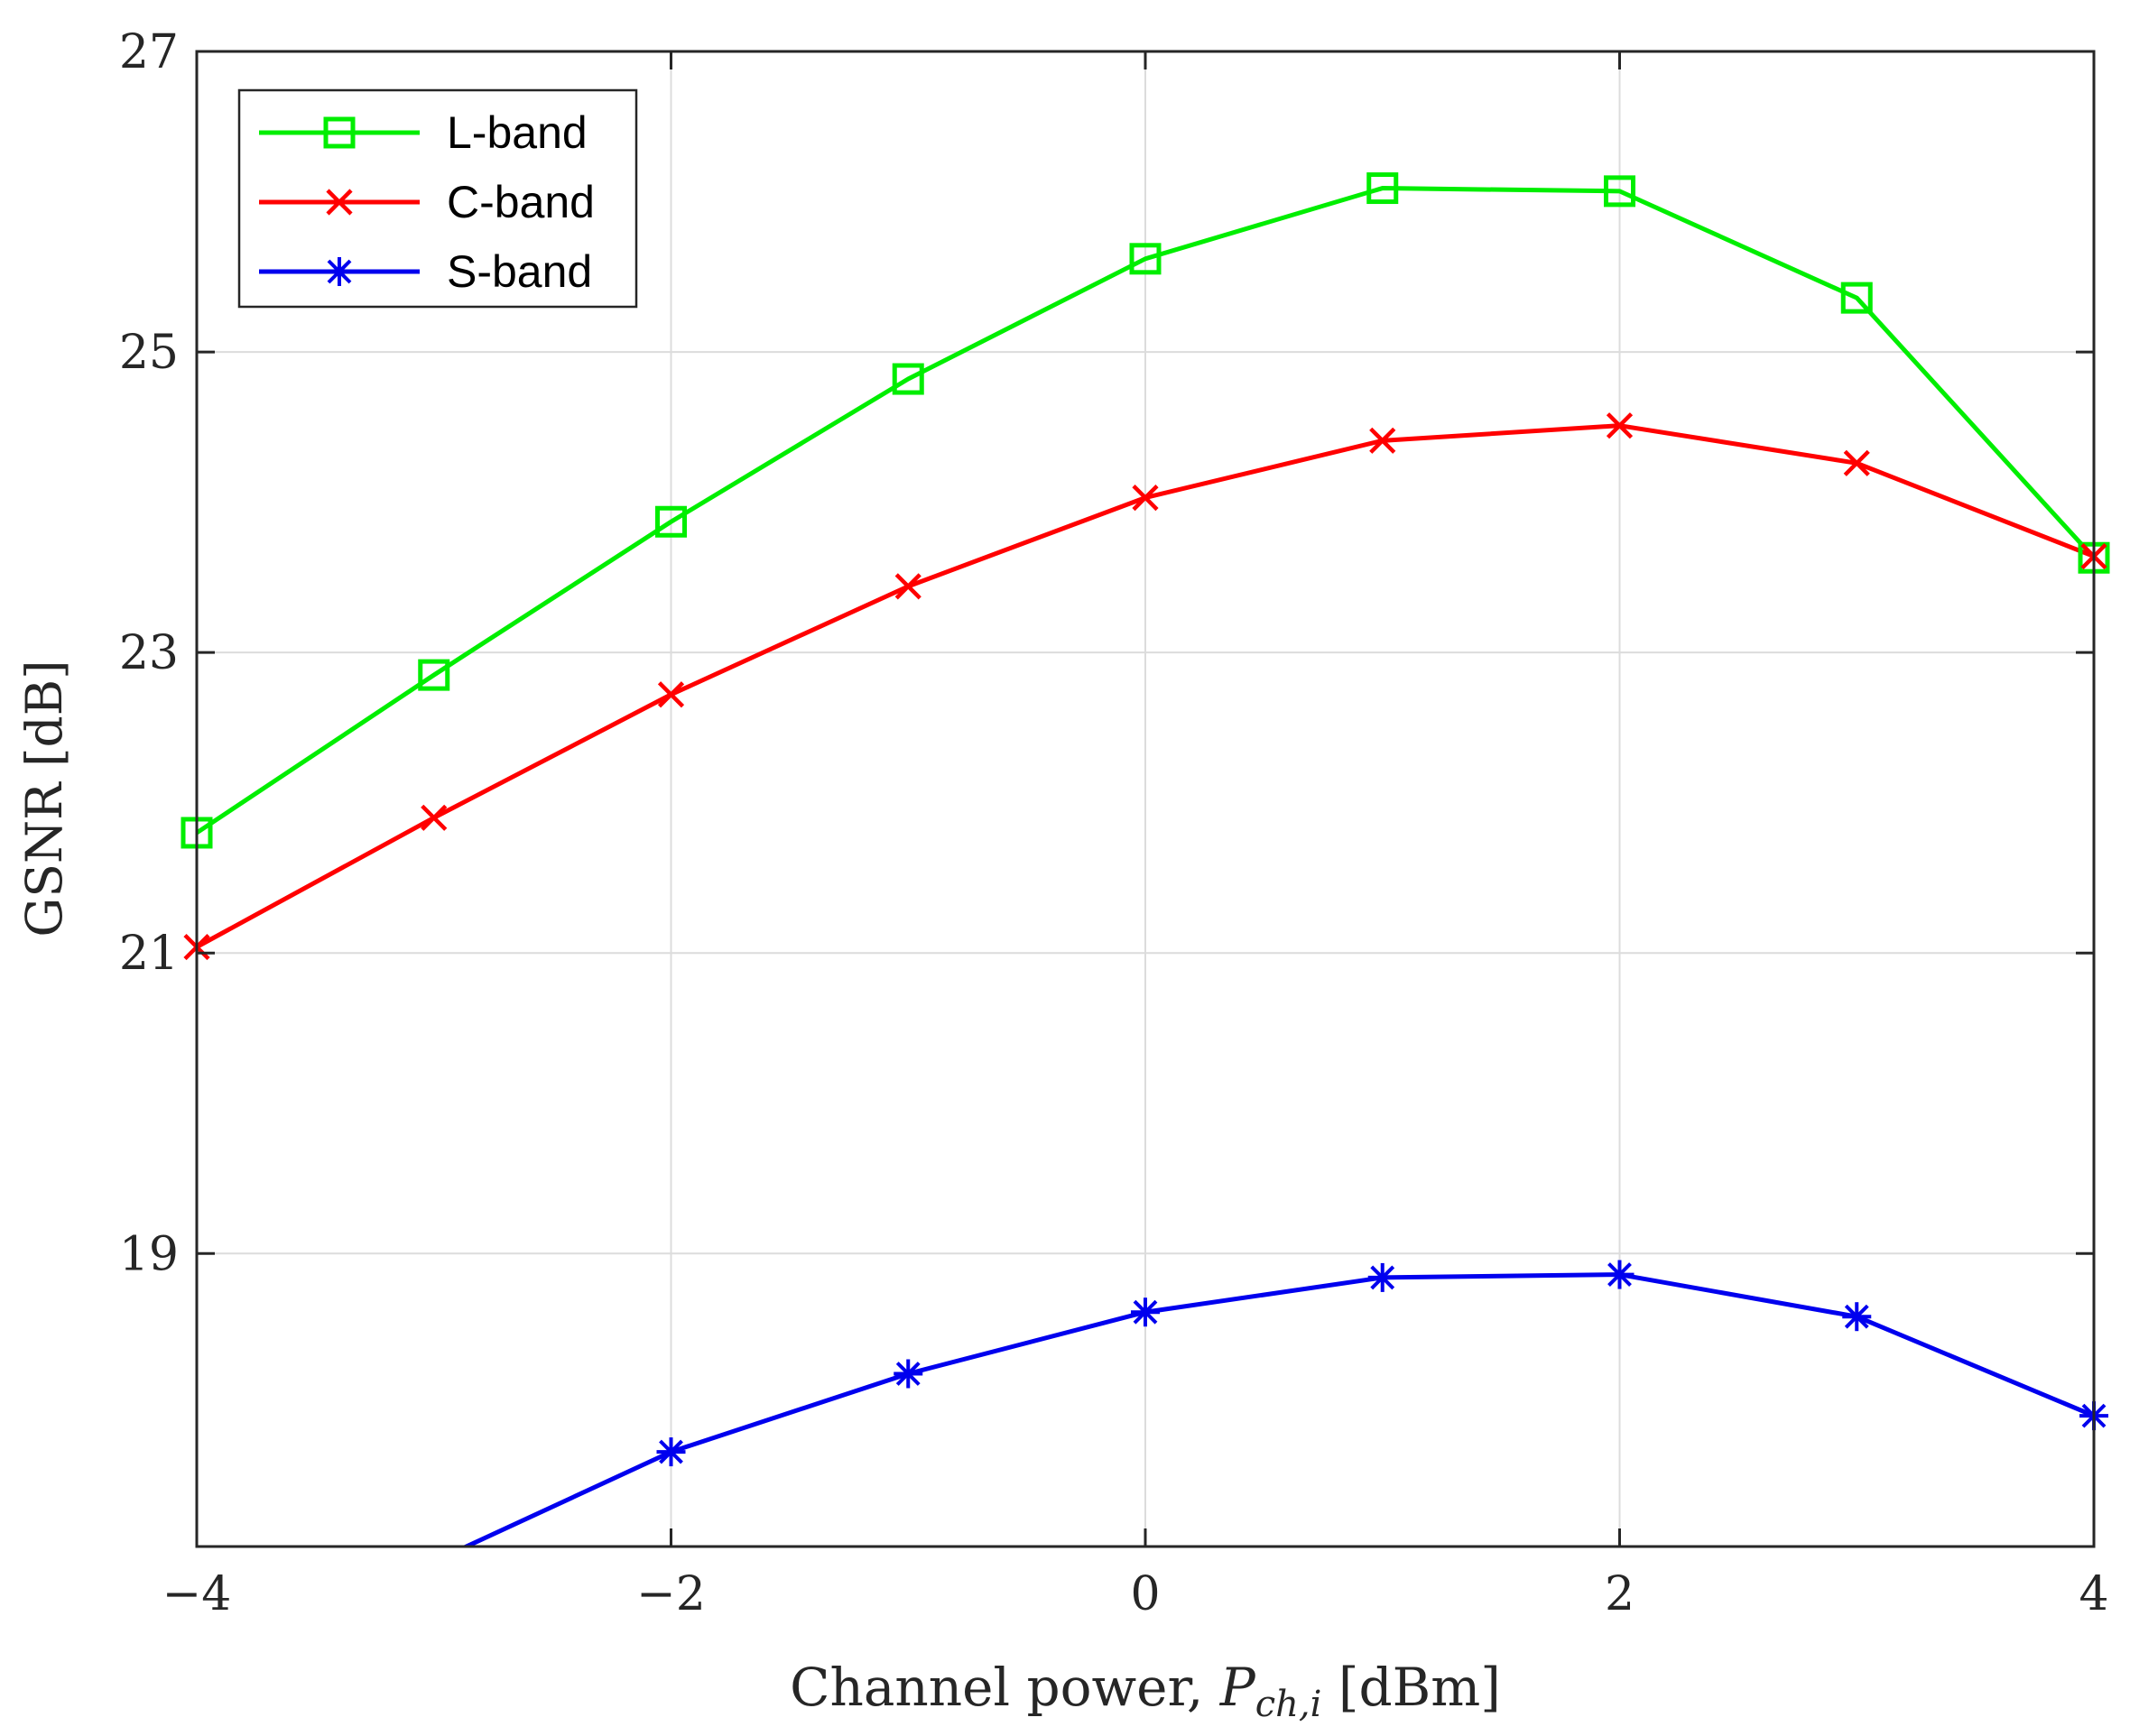 This screenshot has width=2130, height=1736. What do you see at coordinates (149, 1254) in the screenshot?
I see `y-tick-label: 19` at bounding box center [149, 1254].